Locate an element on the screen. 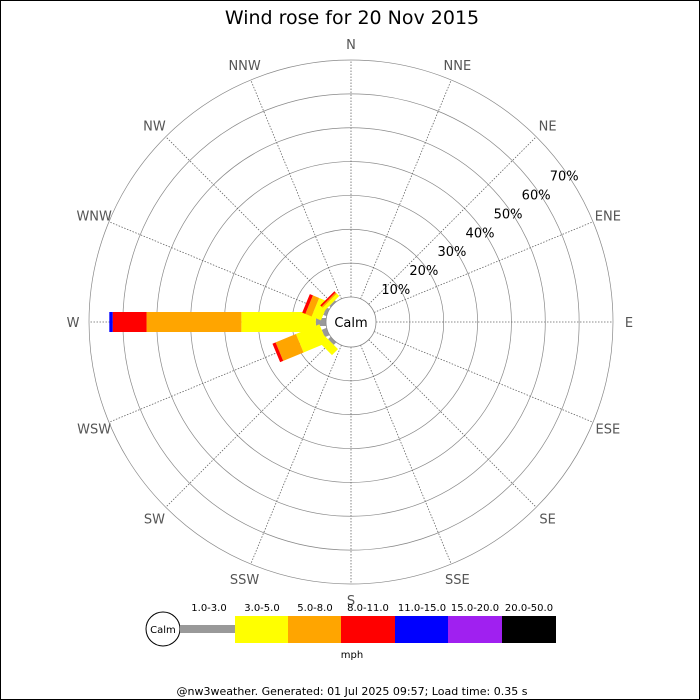  bar-wsw-5.0-8.0 is located at coordinates (289, 347).